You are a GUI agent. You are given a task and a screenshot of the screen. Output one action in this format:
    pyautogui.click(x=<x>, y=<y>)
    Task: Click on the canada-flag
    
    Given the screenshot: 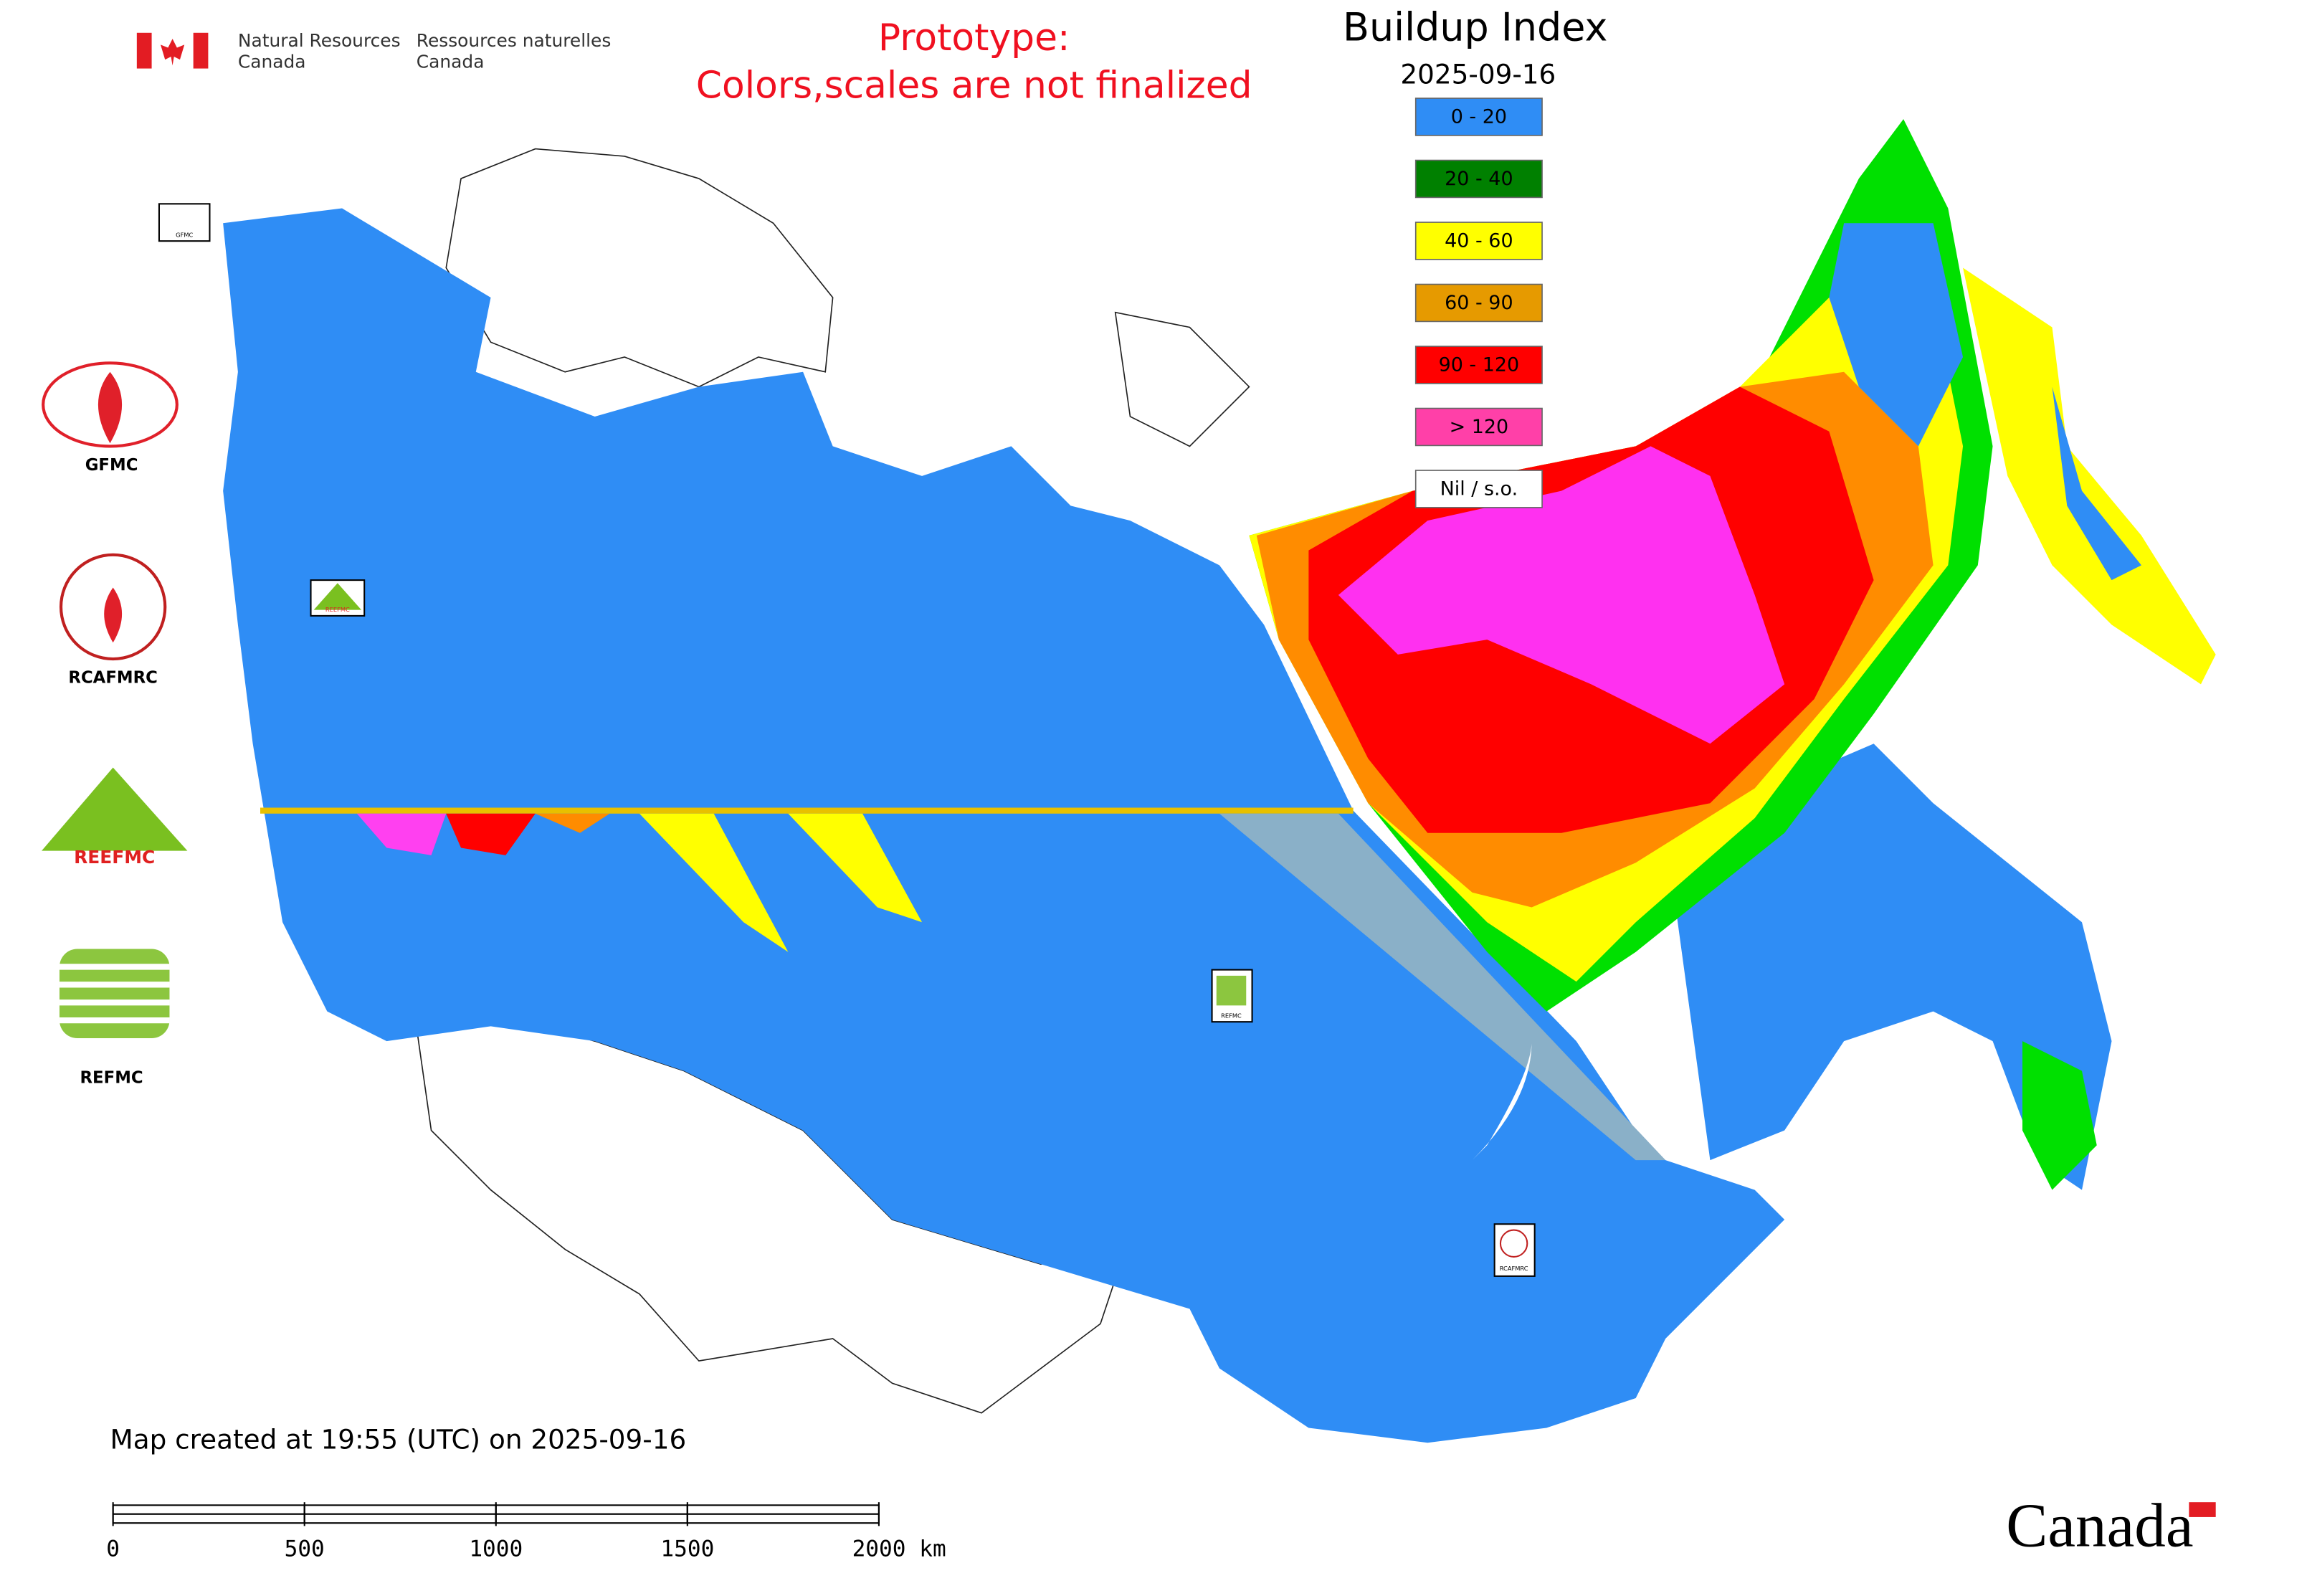 What is the action you would take?
    pyautogui.click(x=173, y=50)
    